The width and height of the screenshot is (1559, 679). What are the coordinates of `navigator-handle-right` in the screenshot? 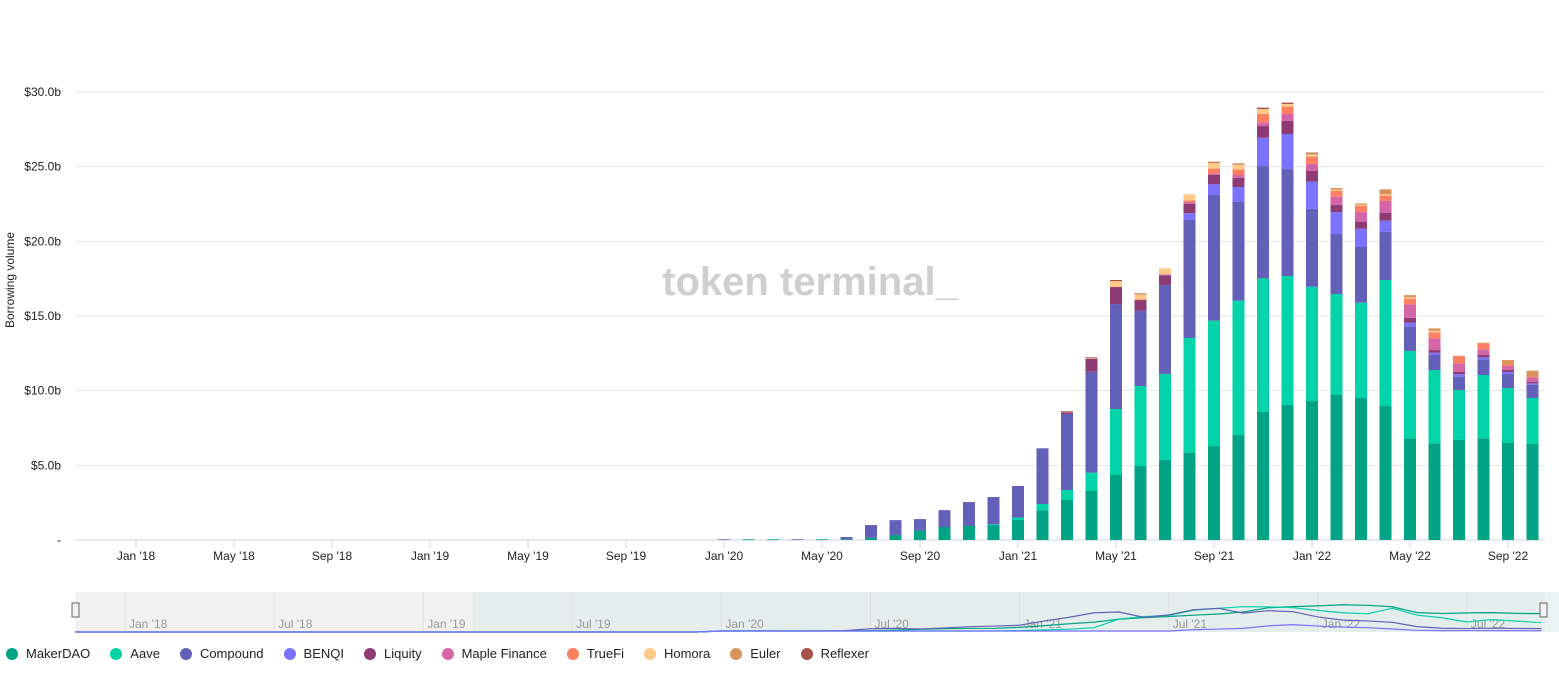 It's located at (1543, 610).